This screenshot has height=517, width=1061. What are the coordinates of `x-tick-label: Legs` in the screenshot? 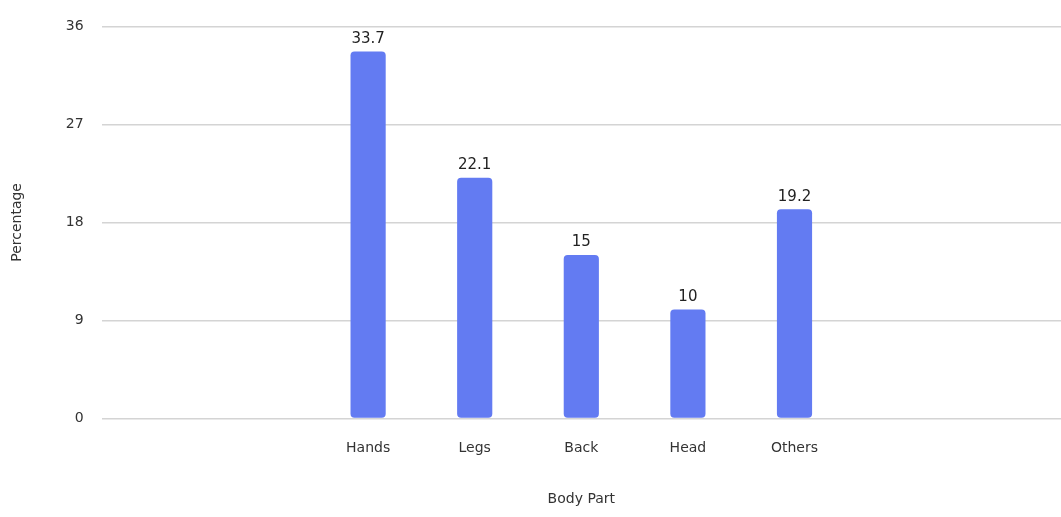 It's located at (474, 447).